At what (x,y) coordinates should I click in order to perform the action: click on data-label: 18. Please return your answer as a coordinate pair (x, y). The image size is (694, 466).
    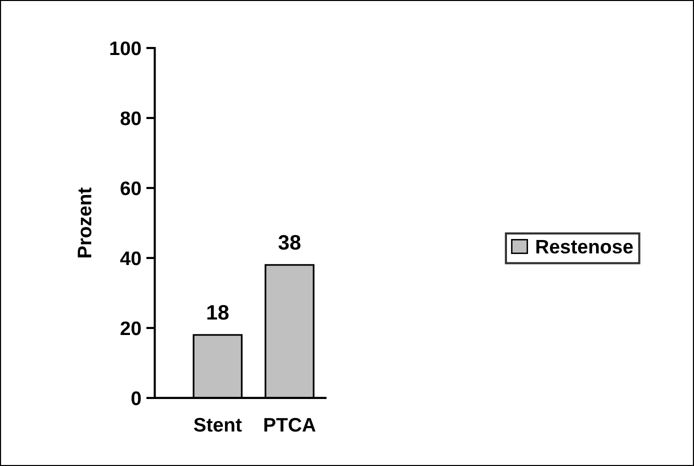
    Looking at the image, I should click on (218, 312).